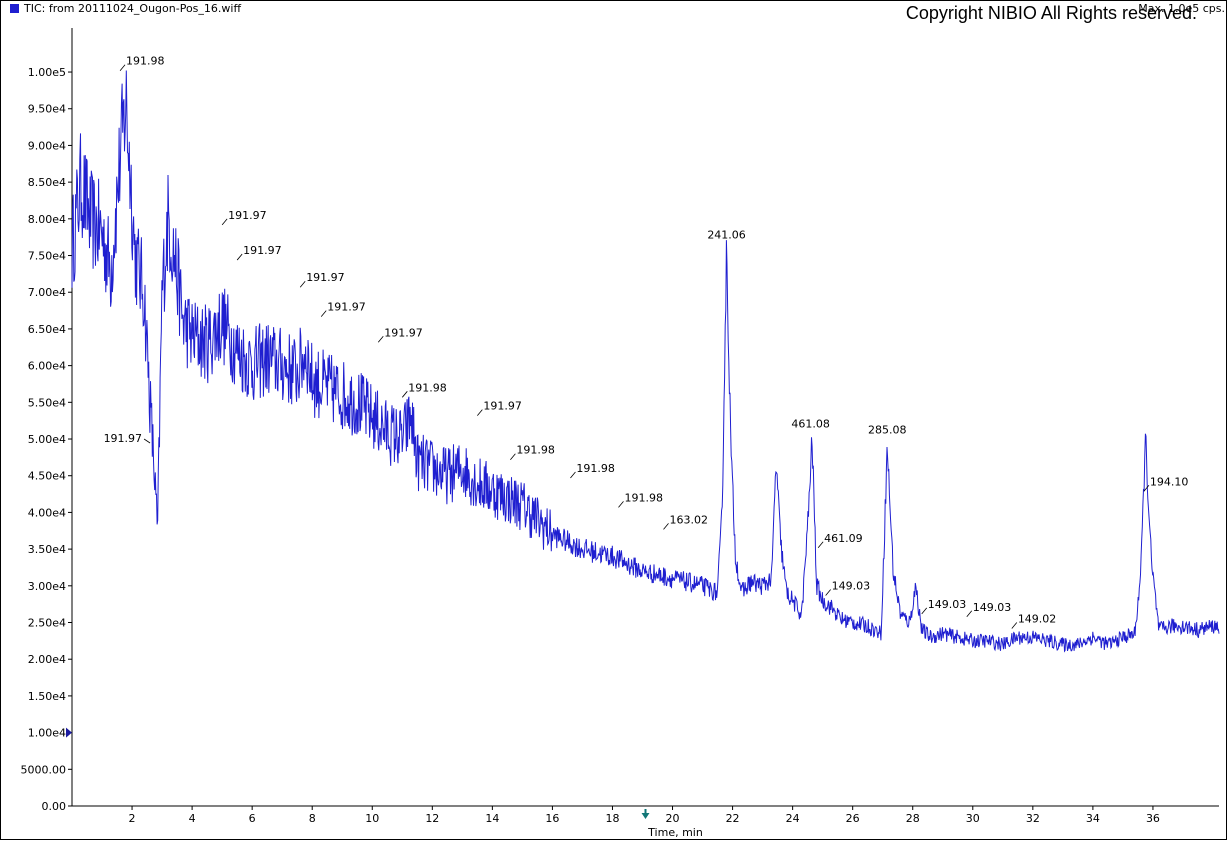 This screenshot has height=862, width=1229. What do you see at coordinates (973, 818) in the screenshot?
I see `x-tick-label: 30` at bounding box center [973, 818].